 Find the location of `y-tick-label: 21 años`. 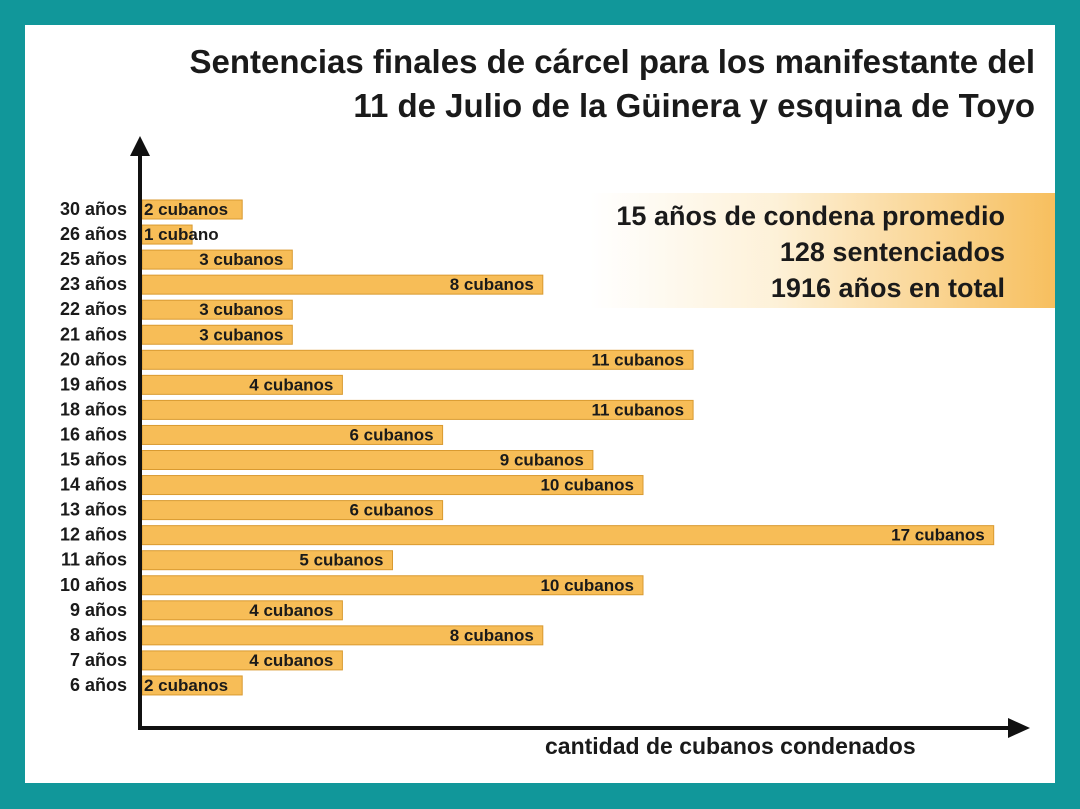

y-tick-label: 21 años is located at coordinates (93, 334).